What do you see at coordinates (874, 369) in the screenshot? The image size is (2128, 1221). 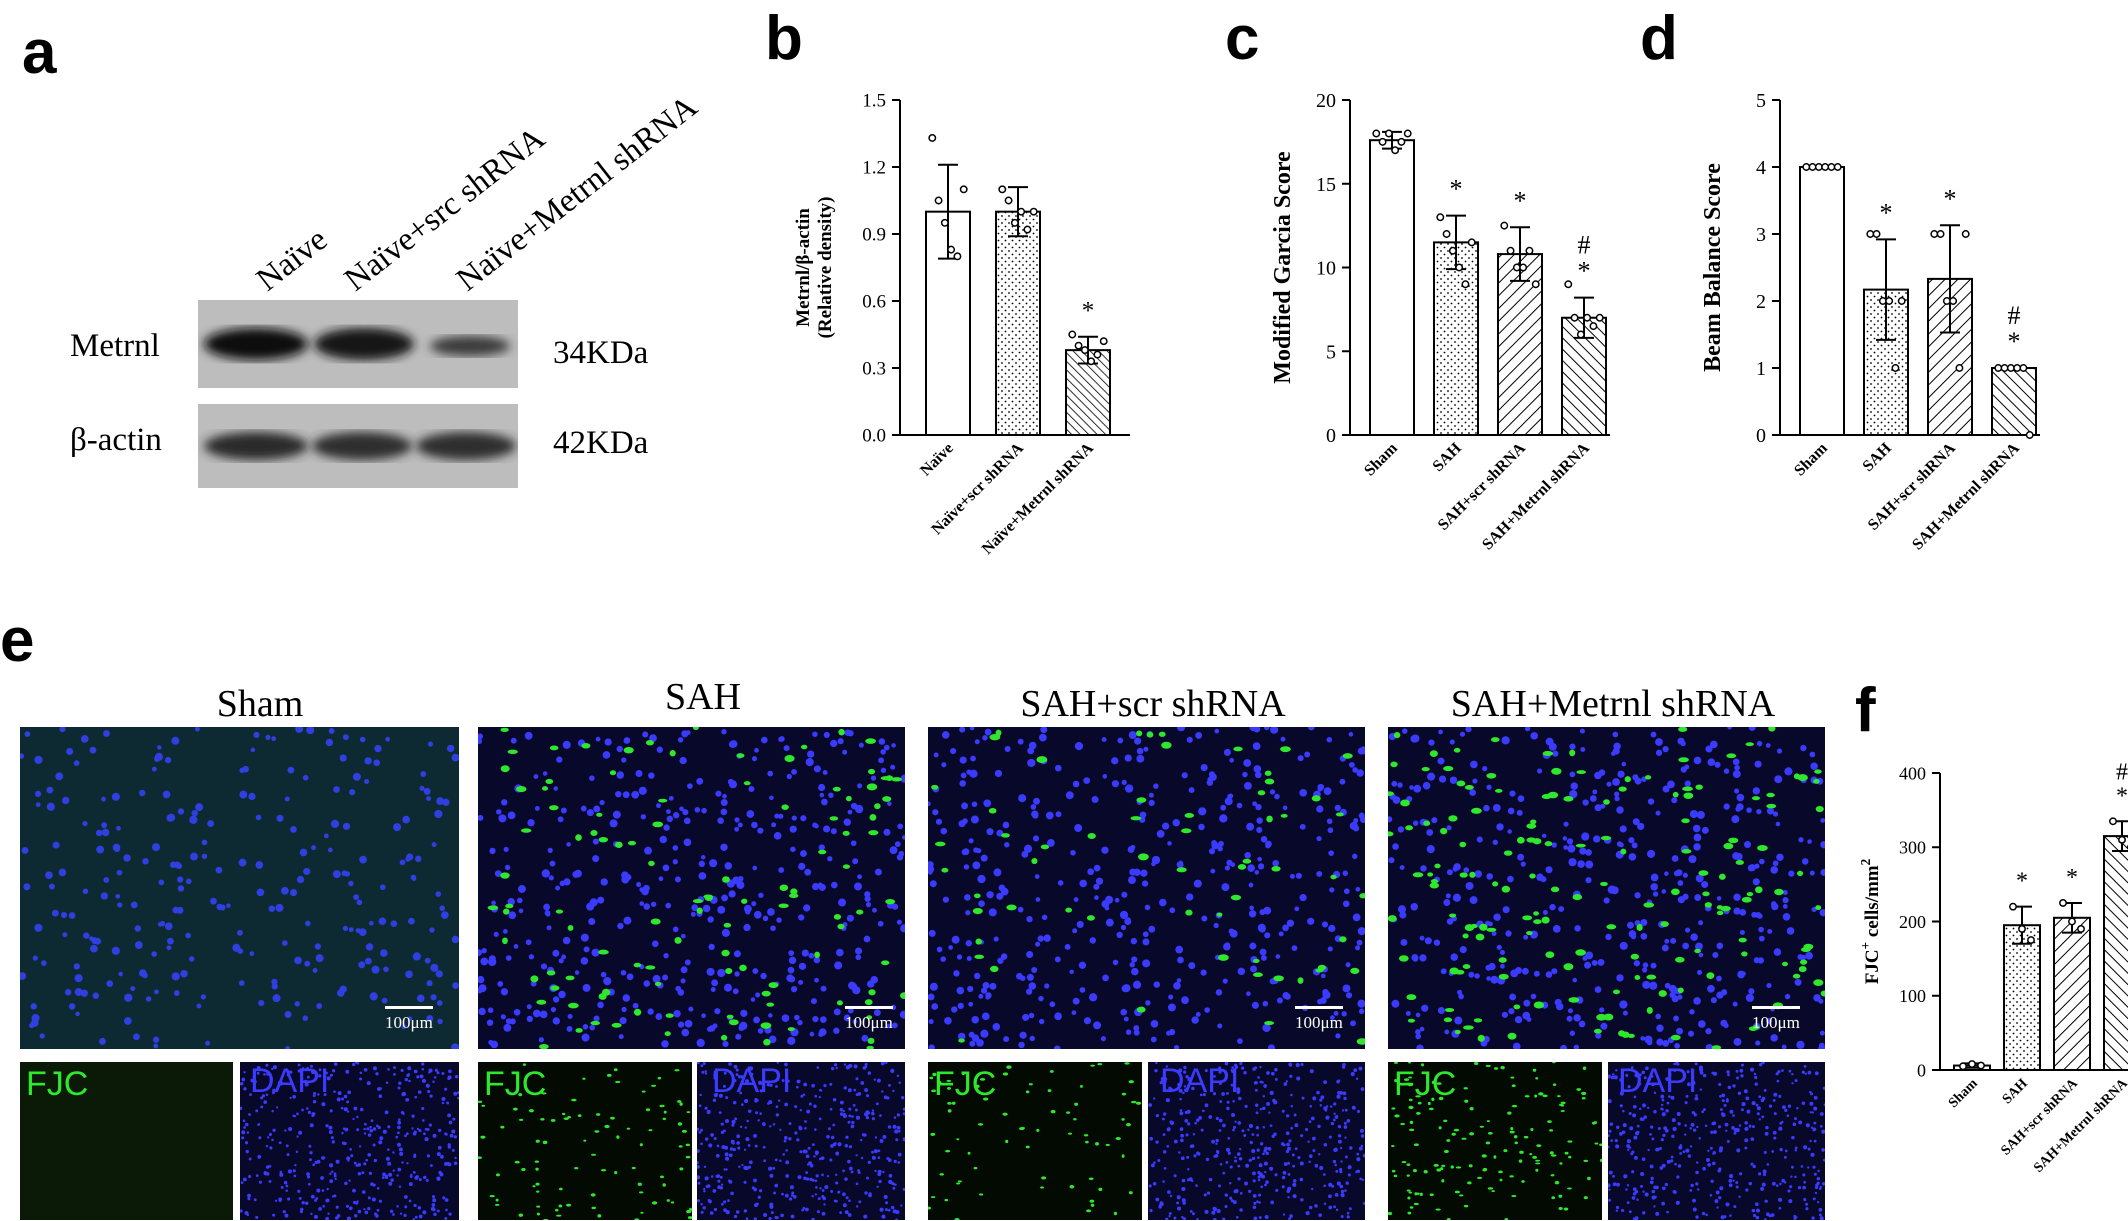 I see `y-tick-label: 0.3` at bounding box center [874, 369].